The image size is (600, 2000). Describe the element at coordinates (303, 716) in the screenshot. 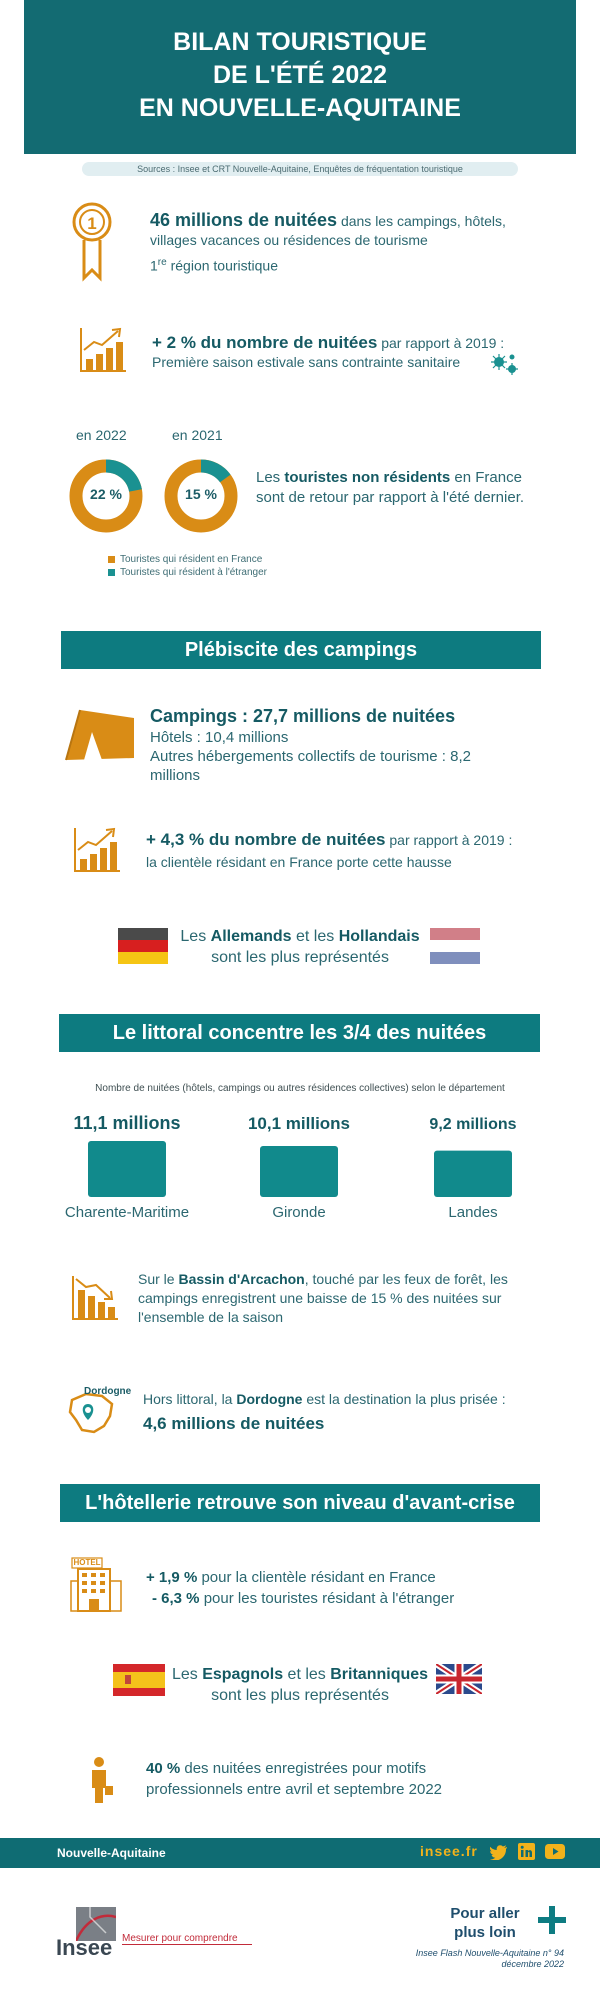

I see `campings-headline: Campings : 27,7 millions de nuitées` at that location.